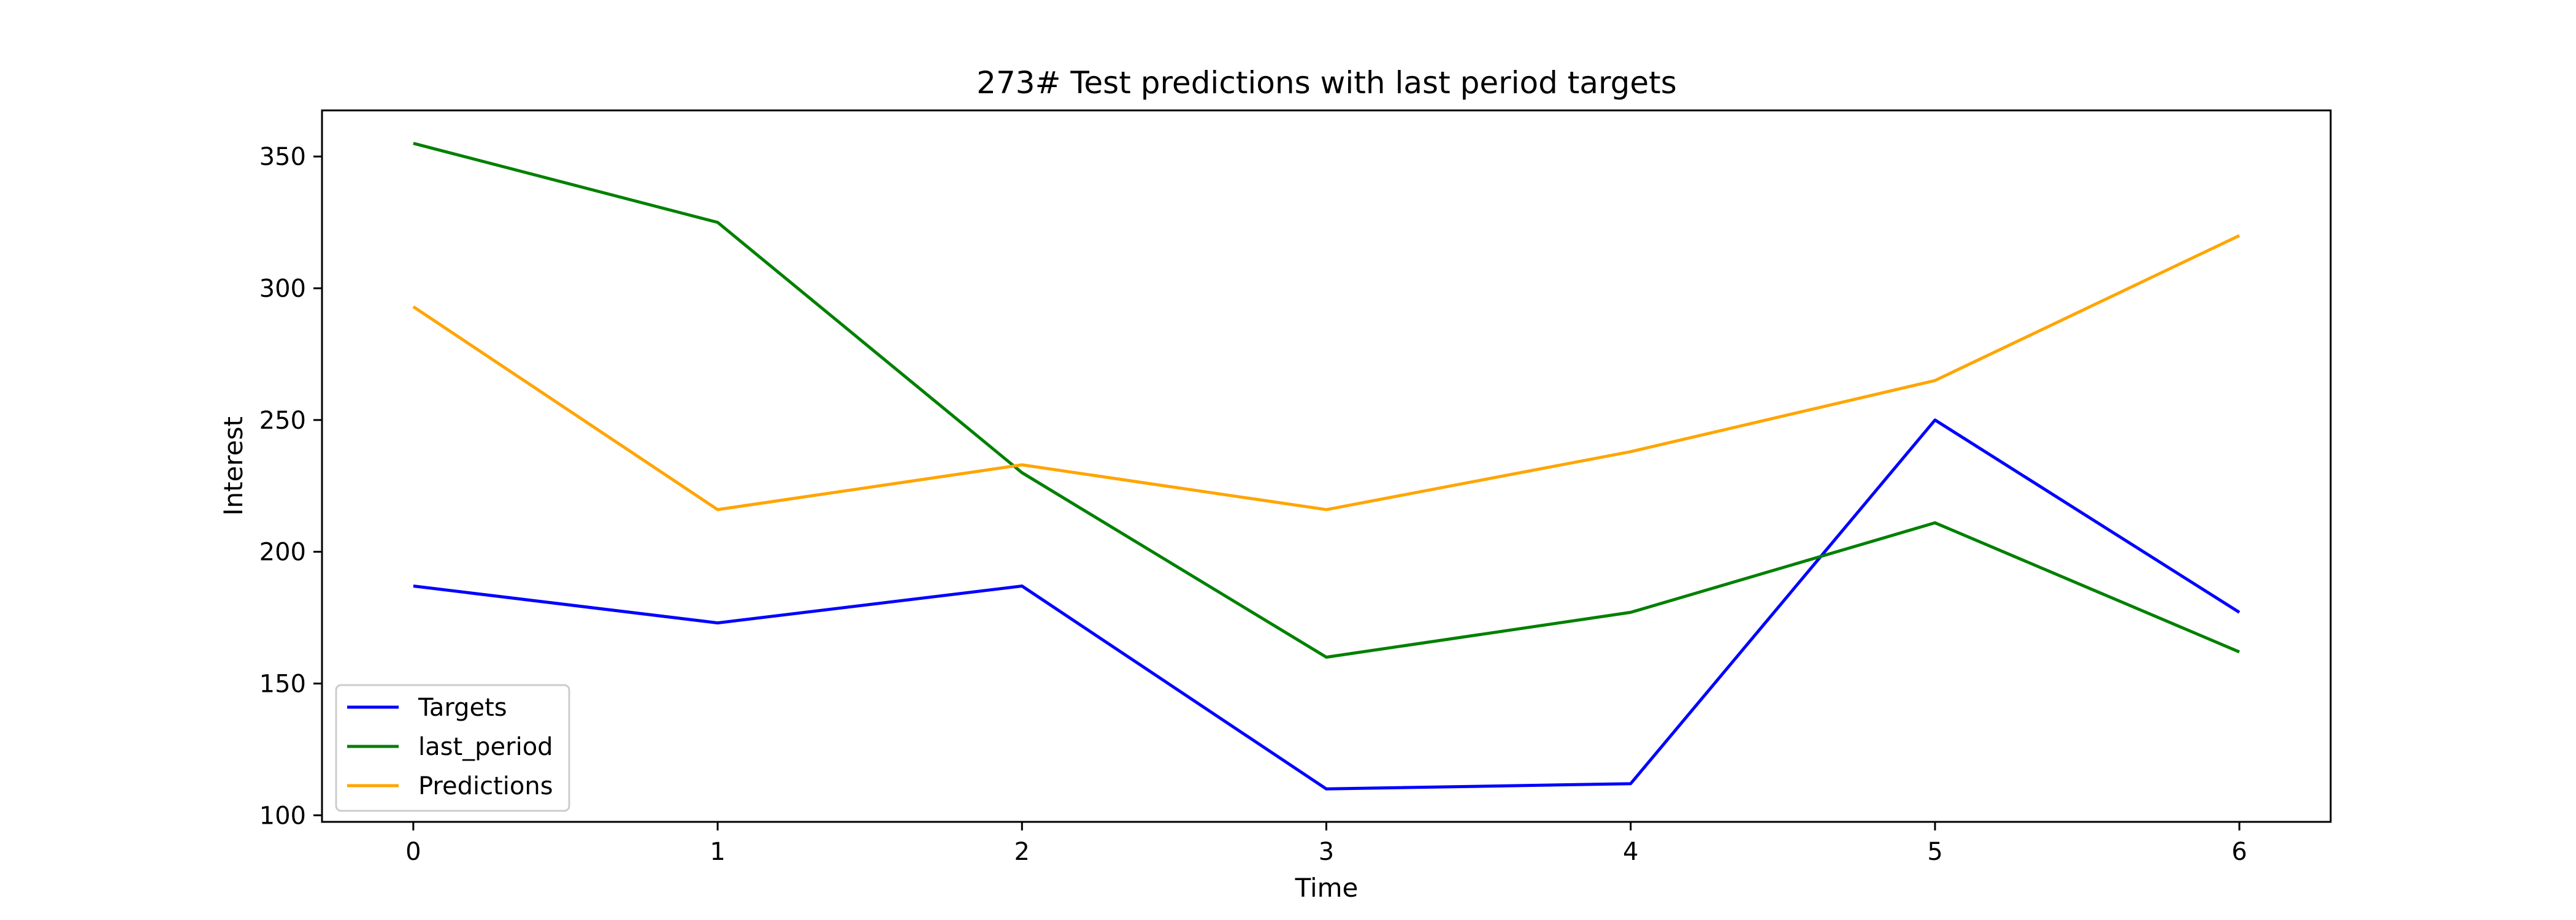 The height and width of the screenshot is (920, 2576). Describe the element at coordinates (1630, 852) in the screenshot. I see `x-tick-label: 4` at that location.